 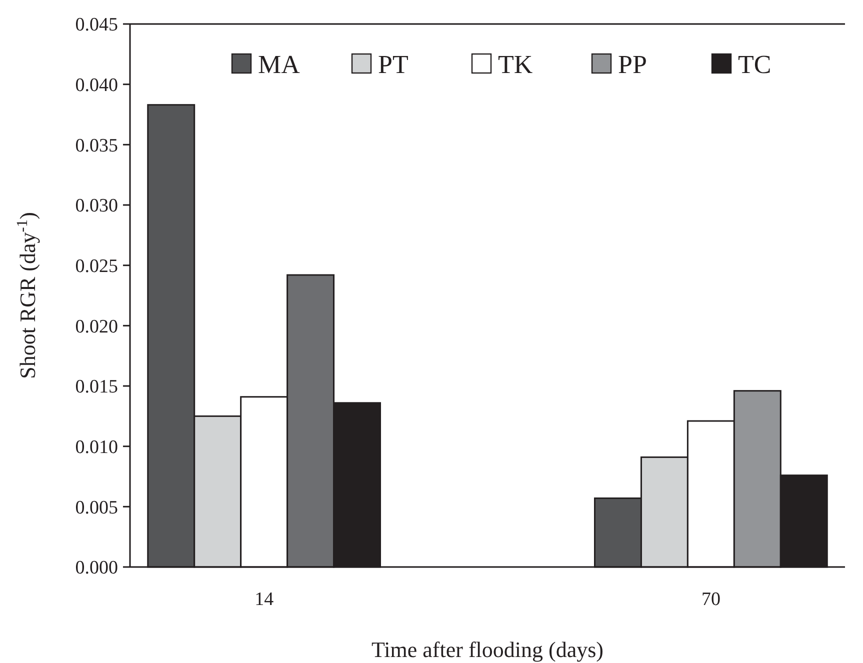 I want to click on legend-label: PP, so click(x=632, y=65).